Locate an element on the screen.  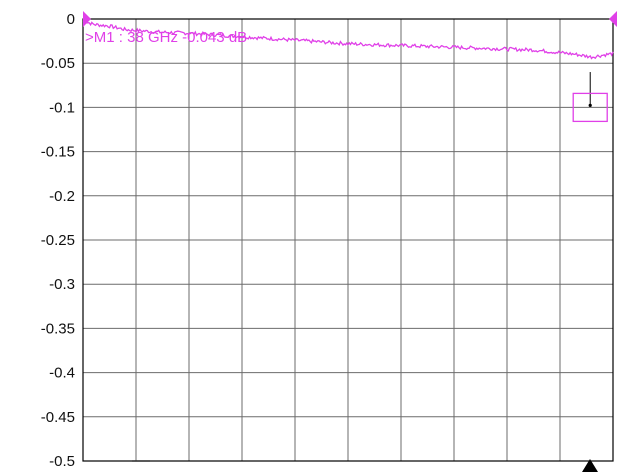
y-tick-label: -0.2 is located at coordinates (62, 196).